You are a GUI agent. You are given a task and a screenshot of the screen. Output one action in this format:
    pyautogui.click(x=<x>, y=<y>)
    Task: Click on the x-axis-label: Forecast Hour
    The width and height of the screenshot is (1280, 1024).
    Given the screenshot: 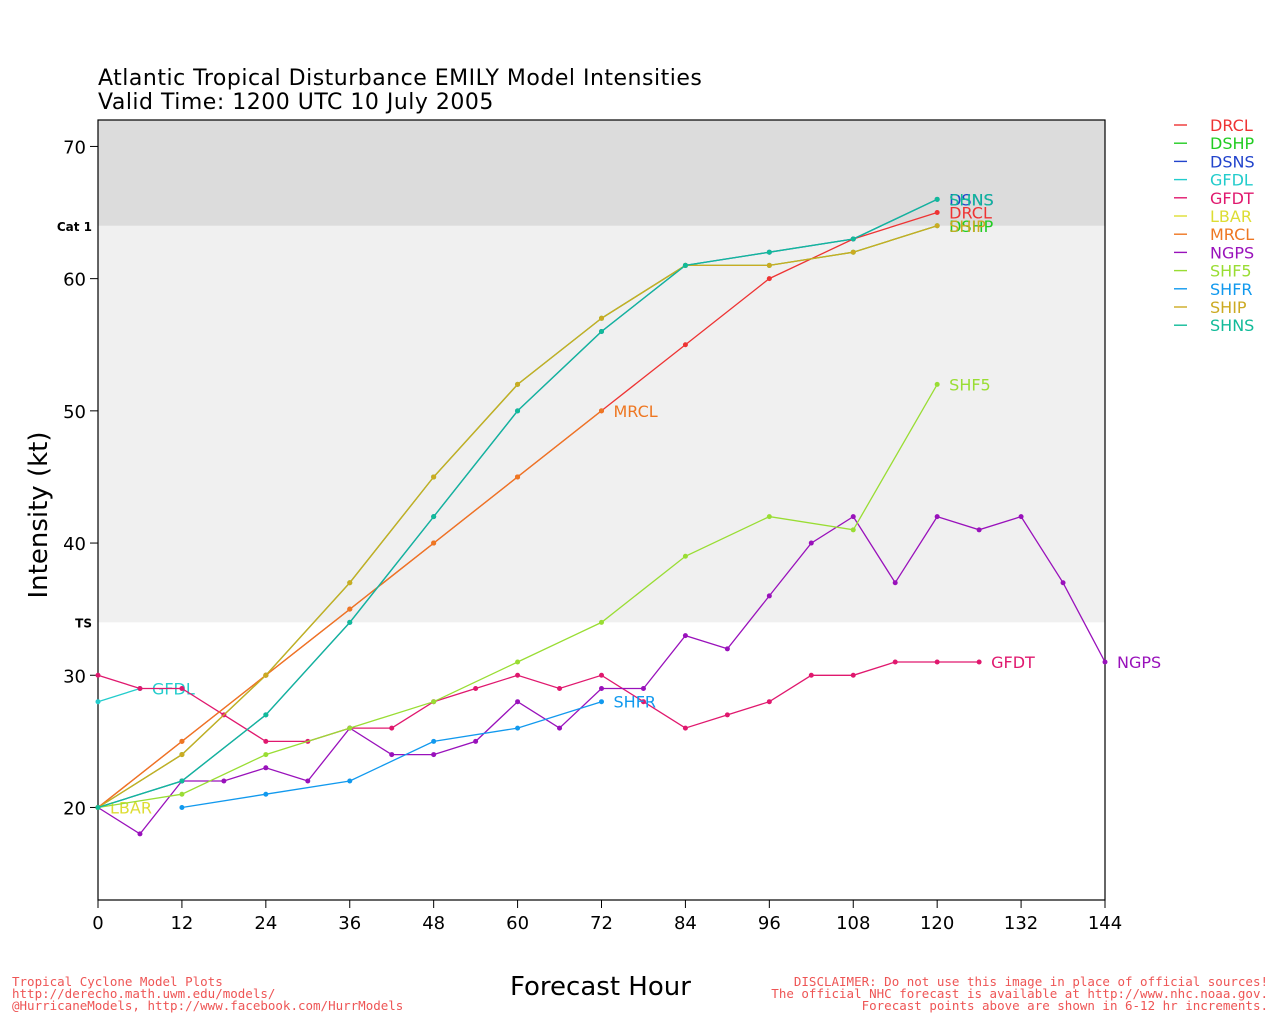 What is the action you would take?
    pyautogui.click(x=600, y=987)
    